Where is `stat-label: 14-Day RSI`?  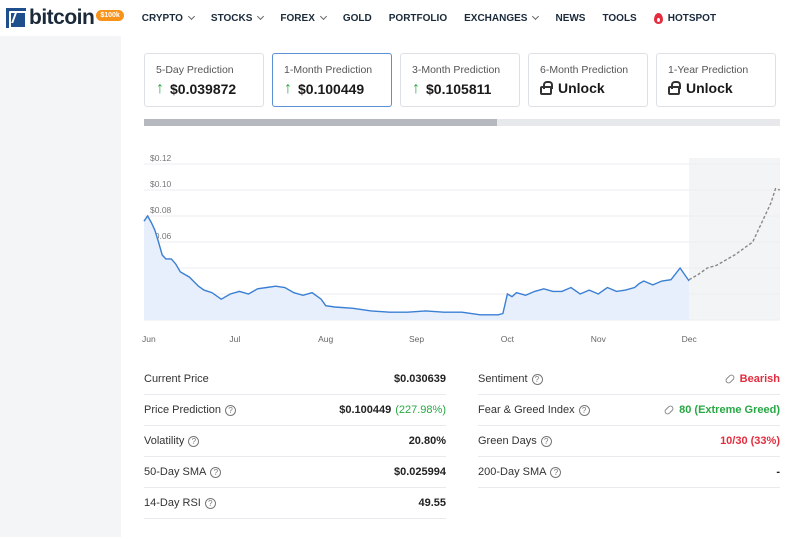 stat-label: 14-Day RSI is located at coordinates (172, 503).